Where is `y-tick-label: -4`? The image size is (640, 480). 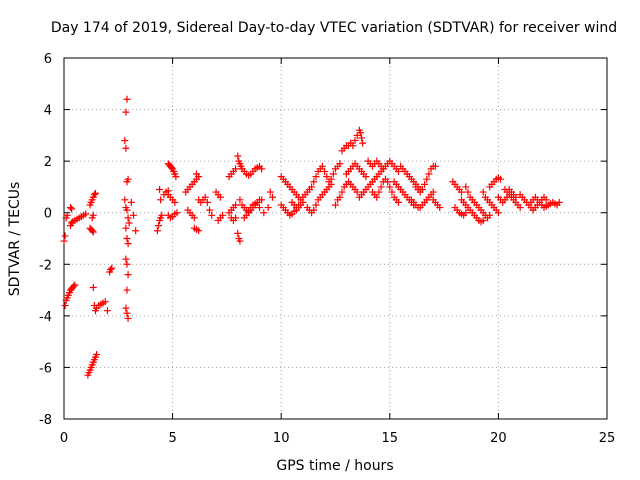
y-tick-label: -4 is located at coordinates (45, 317).